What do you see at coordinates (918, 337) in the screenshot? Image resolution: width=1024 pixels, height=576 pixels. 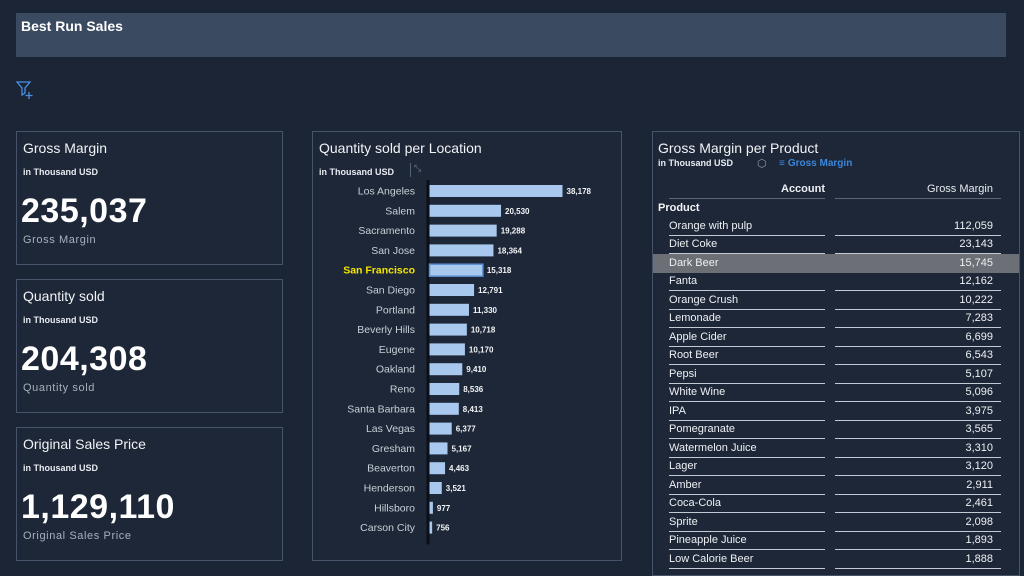 I see `cell-gross-margin: 6,699` at bounding box center [918, 337].